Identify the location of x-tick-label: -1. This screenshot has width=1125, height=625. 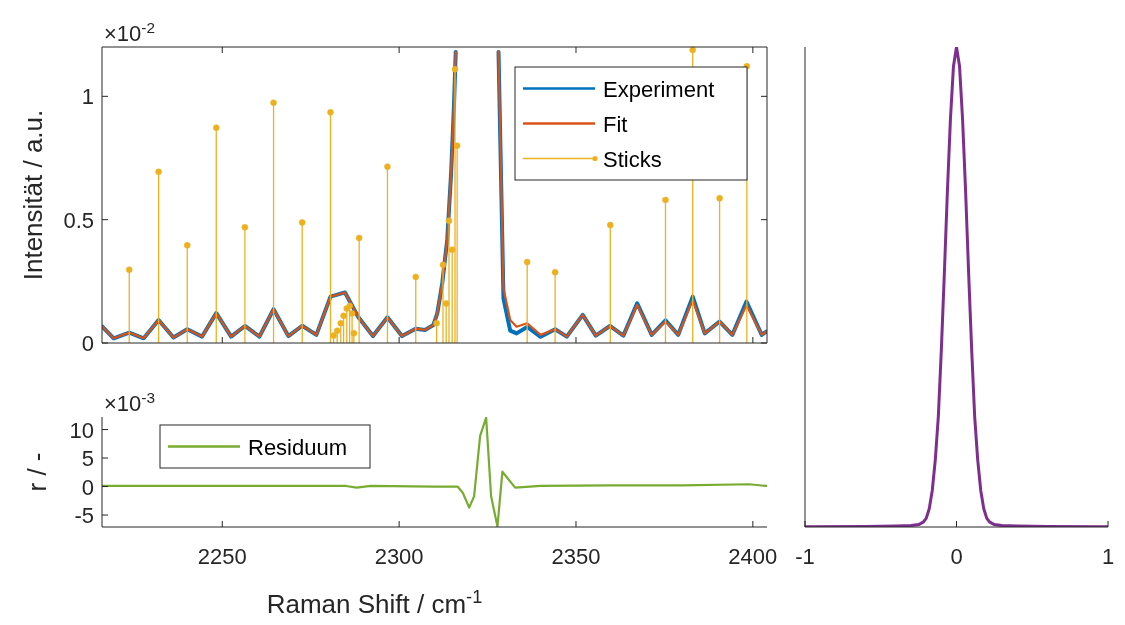
(805, 556).